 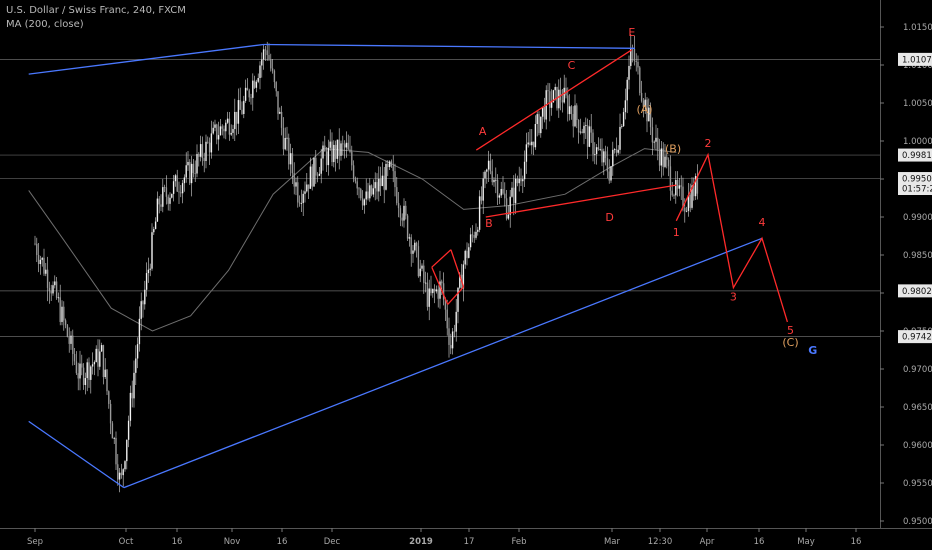 What do you see at coordinates (917, 28) in the screenshot?
I see `price-tick-label: 1.01500` at bounding box center [917, 28].